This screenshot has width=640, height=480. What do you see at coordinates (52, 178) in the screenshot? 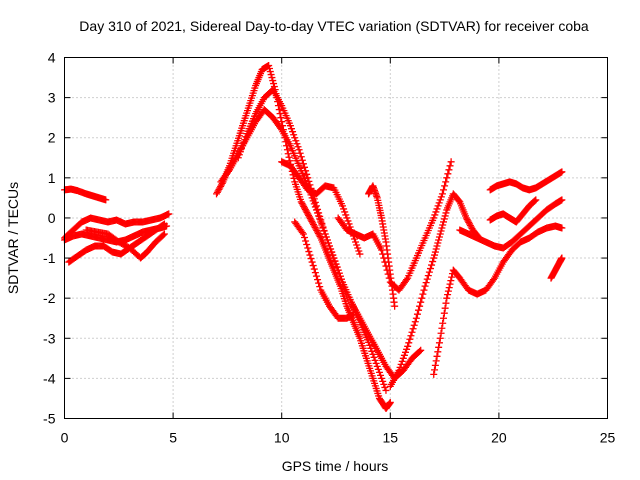
I see `y-tick-label: 1` at bounding box center [52, 178].